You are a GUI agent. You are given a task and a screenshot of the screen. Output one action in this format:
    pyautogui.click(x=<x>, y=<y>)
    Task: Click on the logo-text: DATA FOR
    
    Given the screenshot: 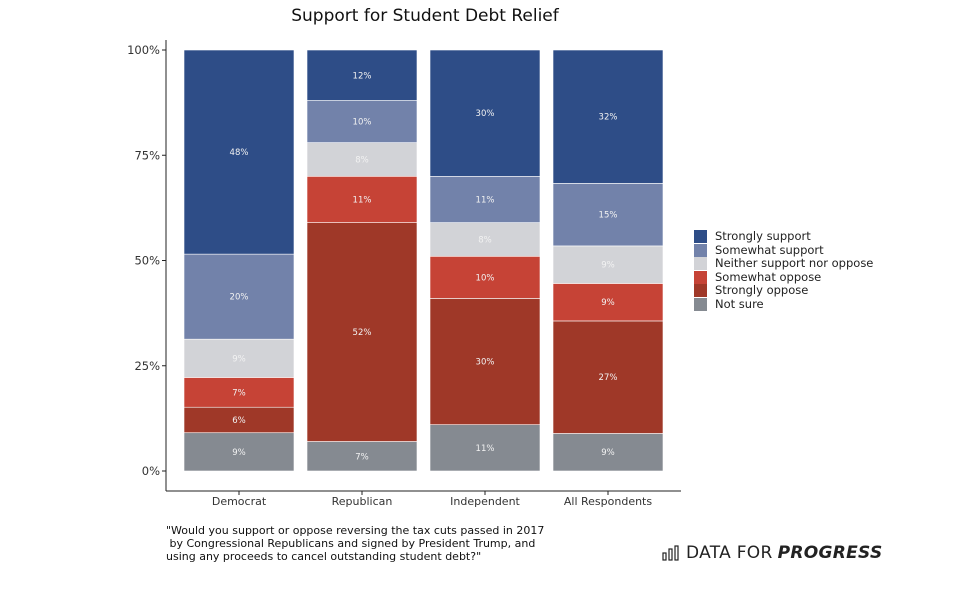 What is the action you would take?
    pyautogui.click(x=729, y=553)
    